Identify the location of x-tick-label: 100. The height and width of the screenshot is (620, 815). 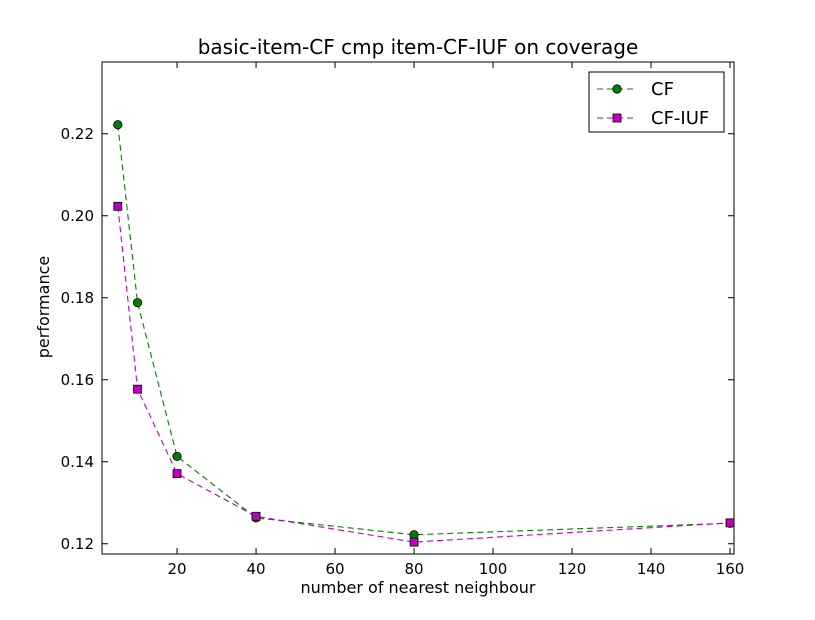
(493, 569).